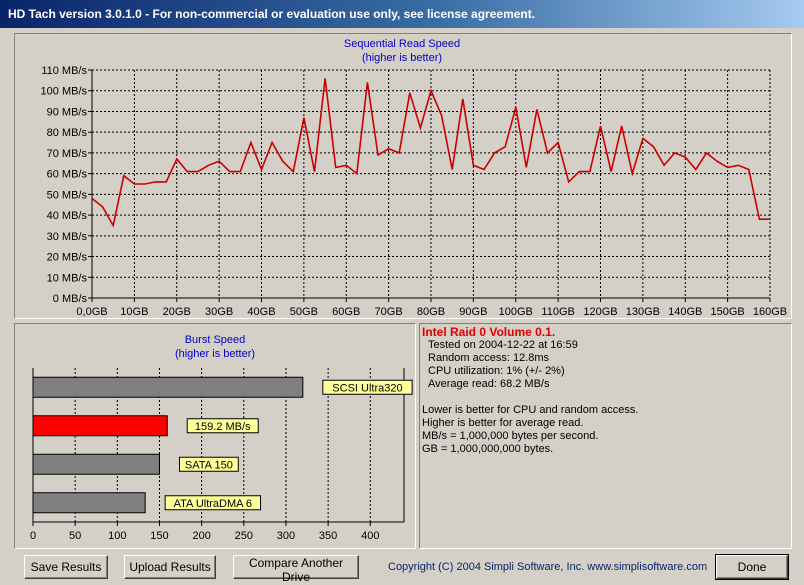 The image size is (804, 585). I want to click on burst-bar-label: ATA UltraDMA 6, so click(213, 504).